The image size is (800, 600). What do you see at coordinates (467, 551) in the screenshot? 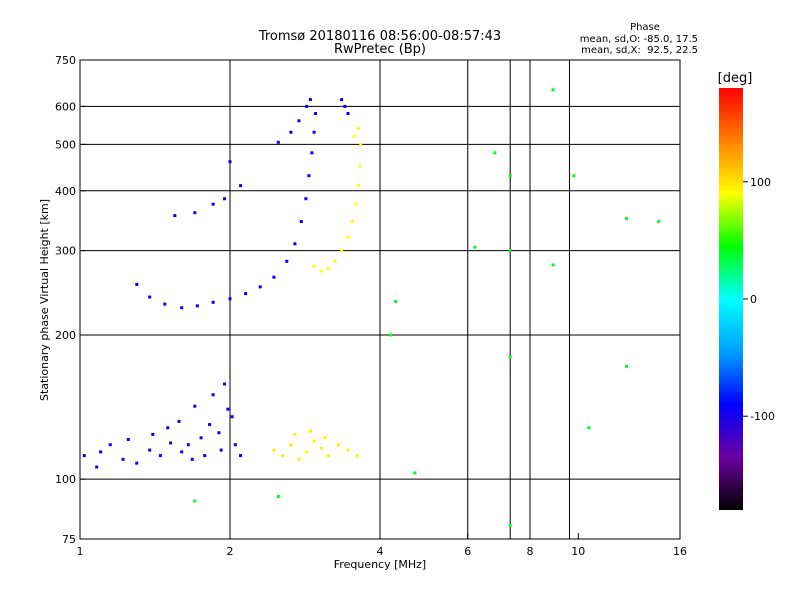
I see `x-tick-label: 6` at bounding box center [467, 551].